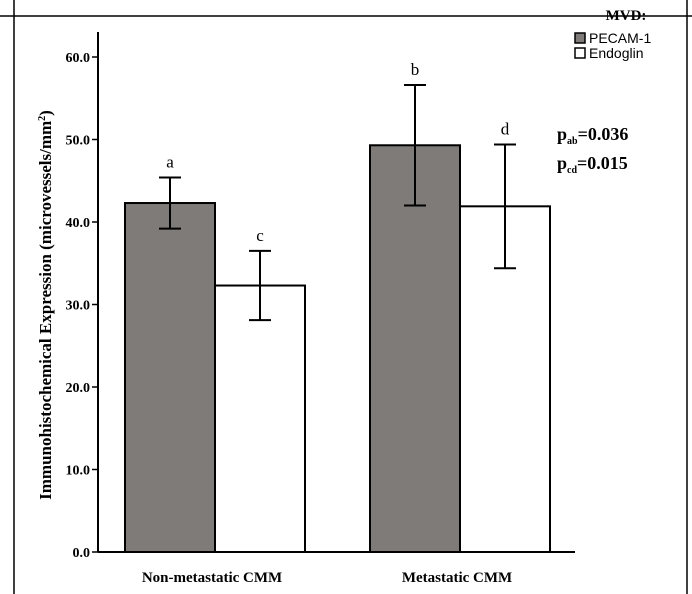 The width and height of the screenshot is (692, 594). What do you see at coordinates (212, 578) in the screenshot?
I see `x-tick-label: Non-metastatic CMM` at bounding box center [212, 578].